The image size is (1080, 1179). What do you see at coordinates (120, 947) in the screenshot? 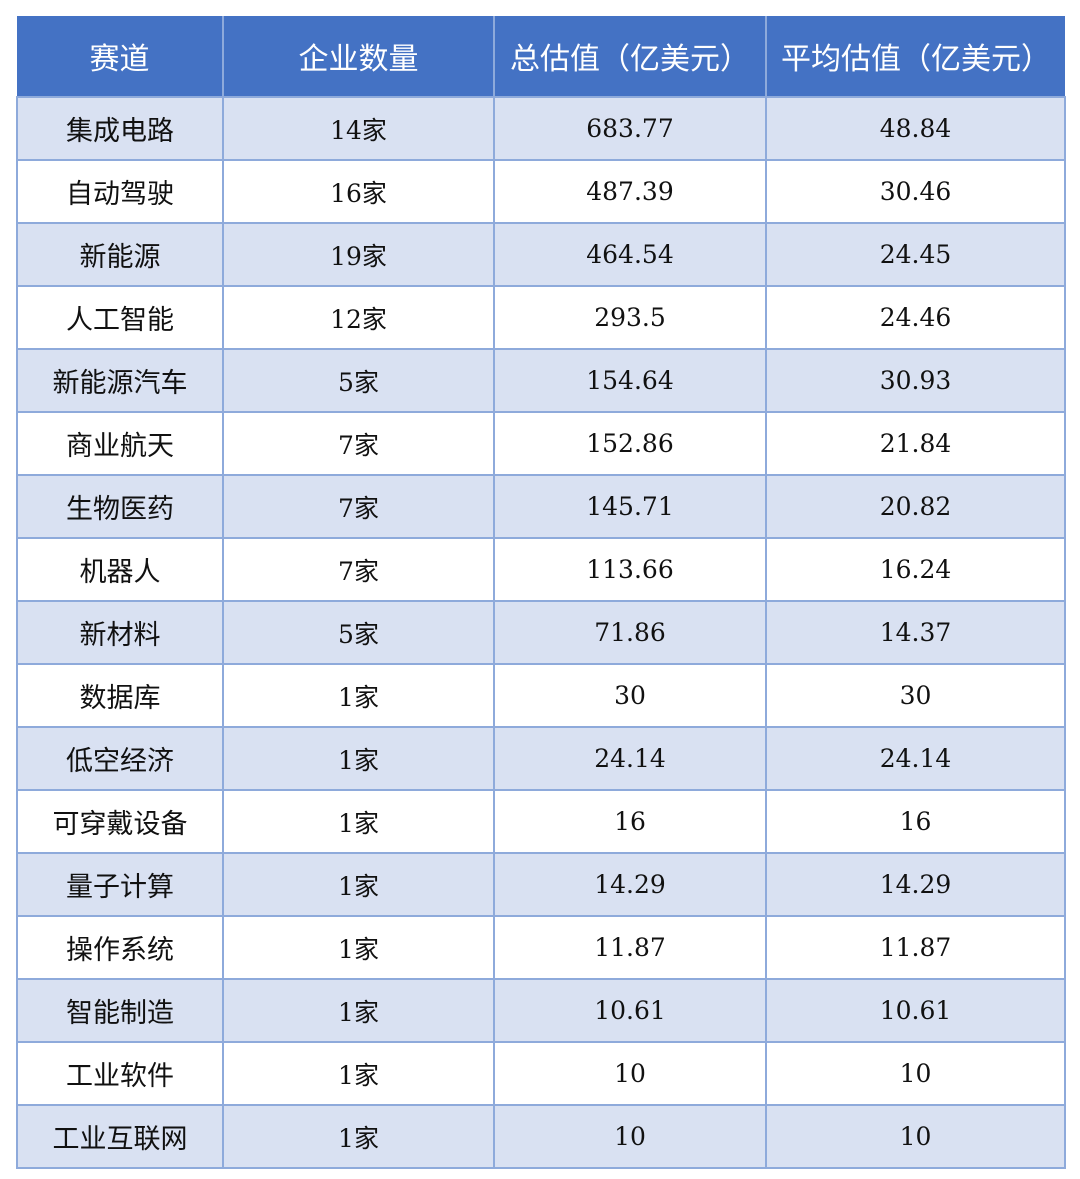
I see `cell-track: 操作系统` at bounding box center [120, 947].